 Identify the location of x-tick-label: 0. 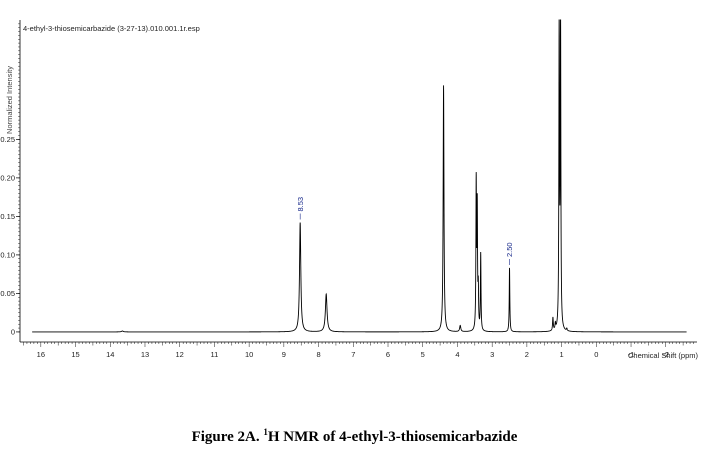
(596, 354).